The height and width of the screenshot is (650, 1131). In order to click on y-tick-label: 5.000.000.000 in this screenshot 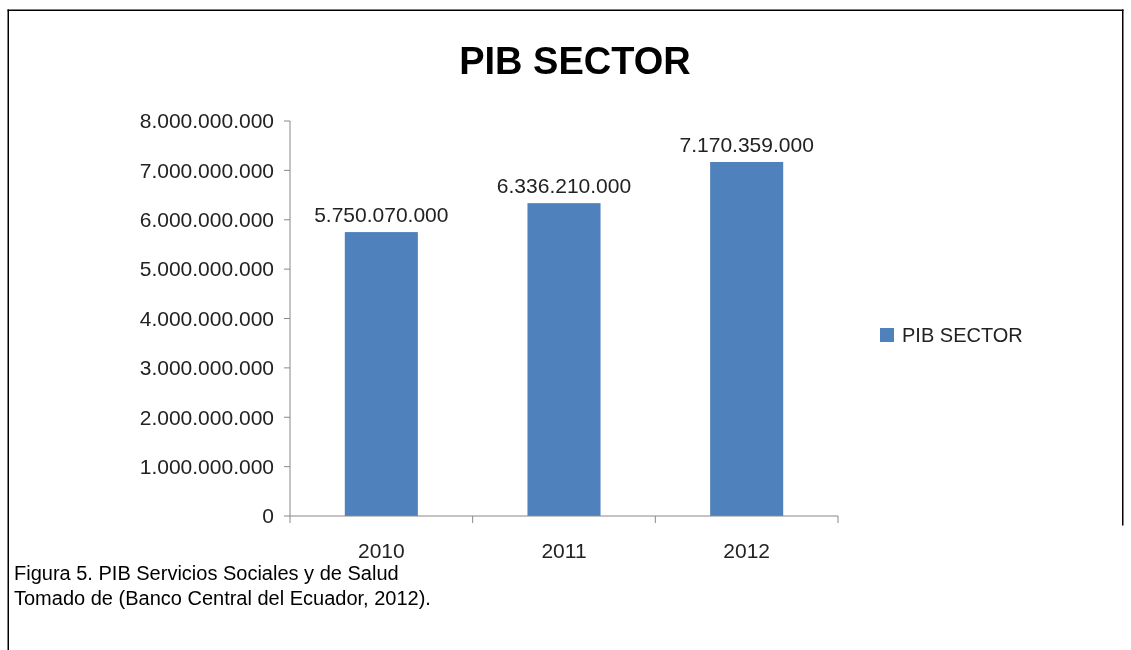, I will do `click(206, 269)`.